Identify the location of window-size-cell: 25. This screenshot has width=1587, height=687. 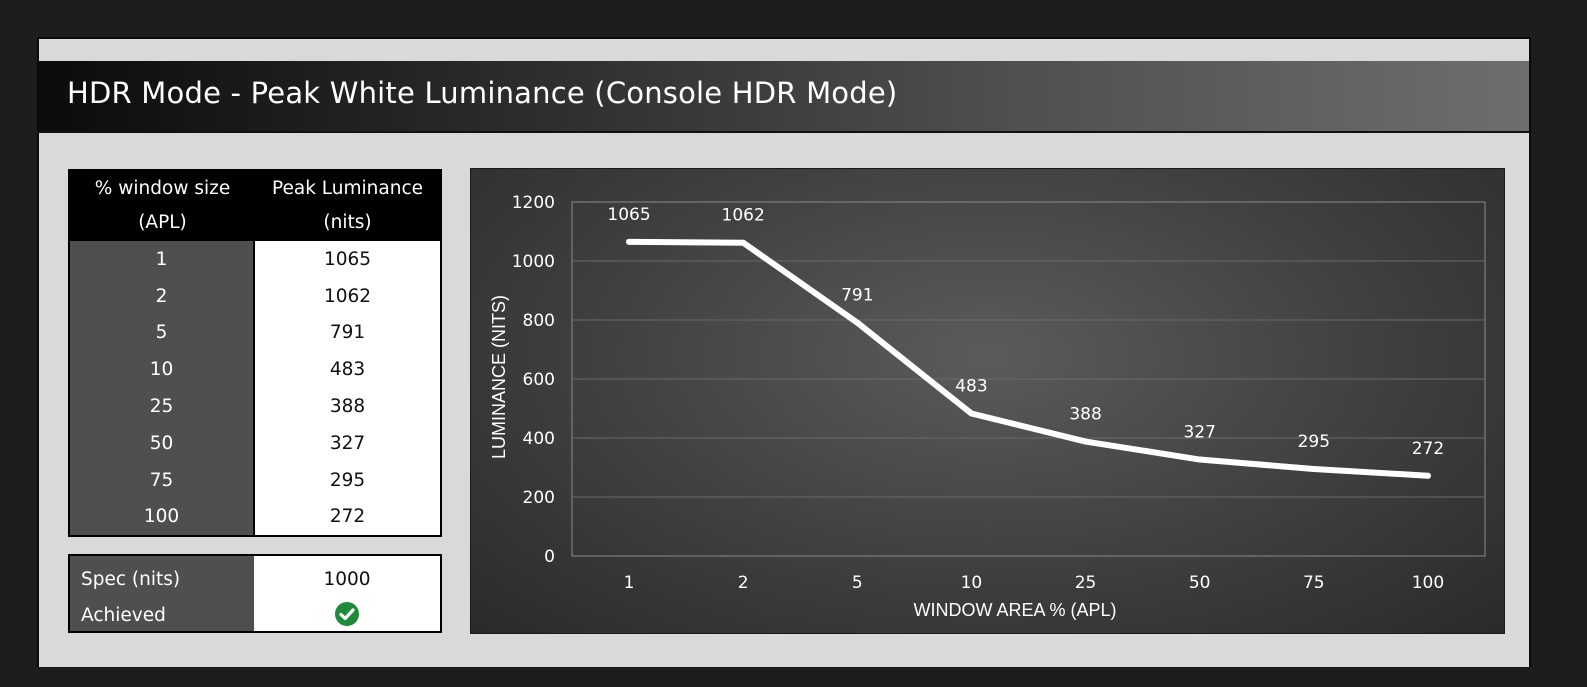
(162, 406).